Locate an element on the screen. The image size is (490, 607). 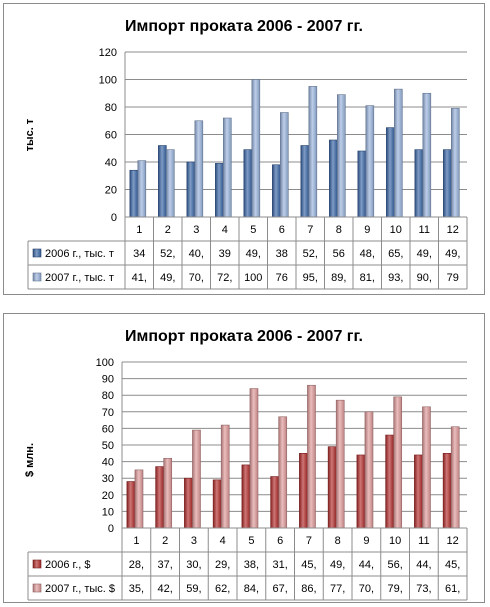
table-cell-value: 45, is located at coordinates (452, 565).